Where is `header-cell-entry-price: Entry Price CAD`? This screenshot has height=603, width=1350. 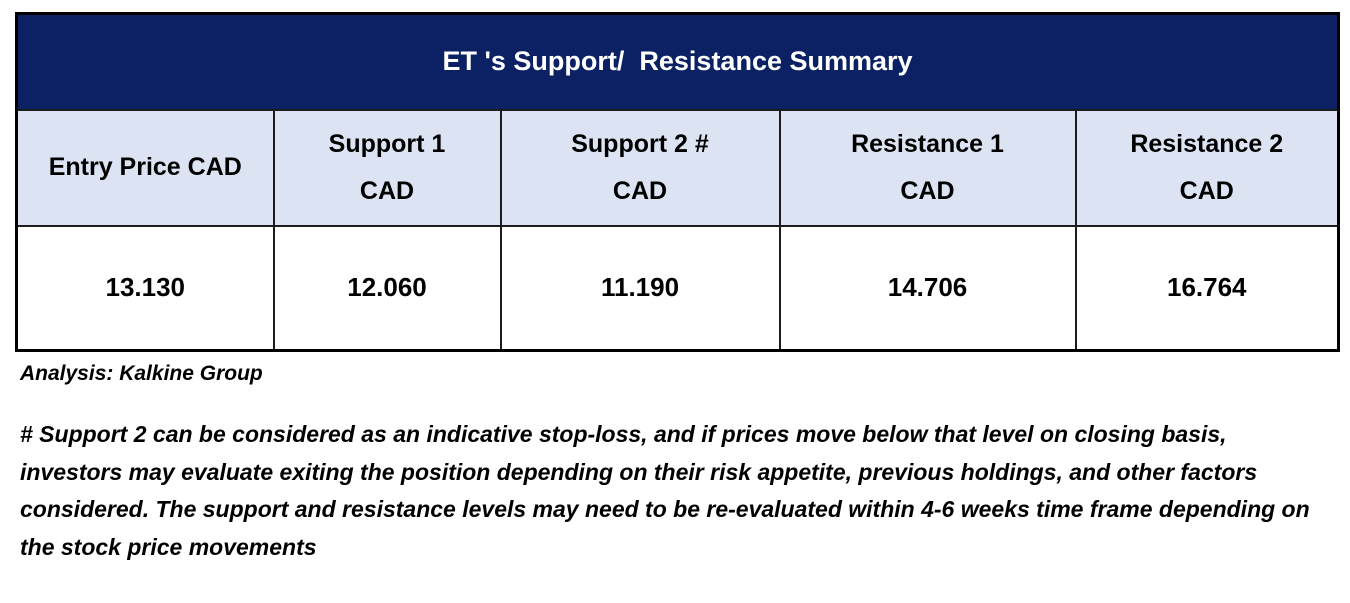
header-cell-entry-price: Entry Price CAD is located at coordinates (145, 167).